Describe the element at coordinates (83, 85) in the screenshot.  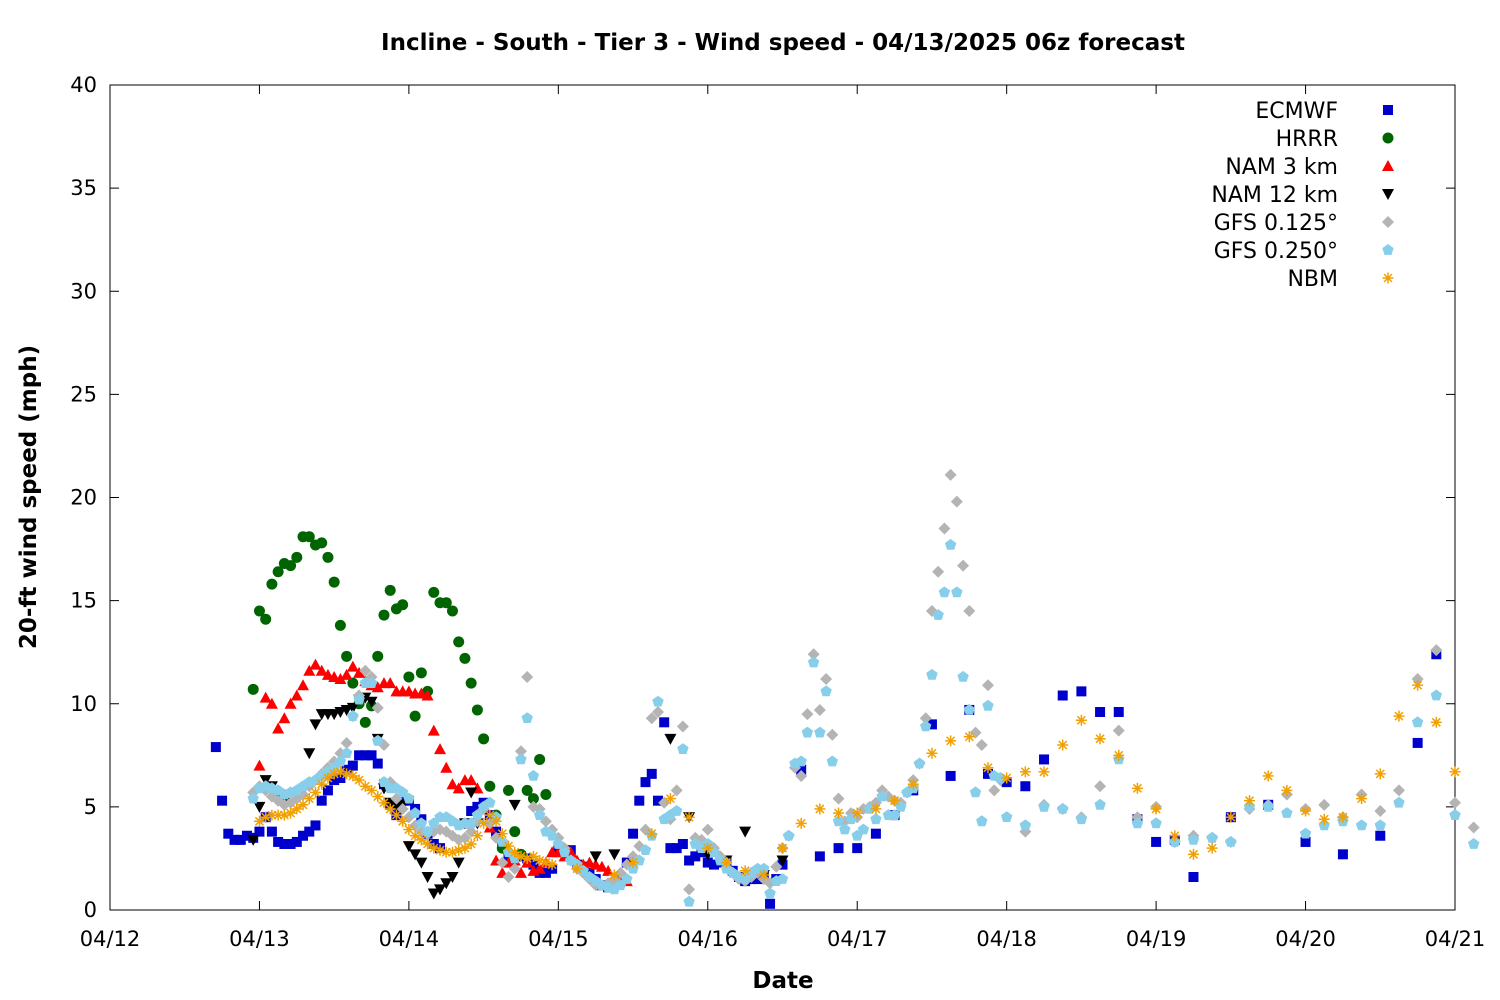
I see `y-tick-label: 40` at that location.